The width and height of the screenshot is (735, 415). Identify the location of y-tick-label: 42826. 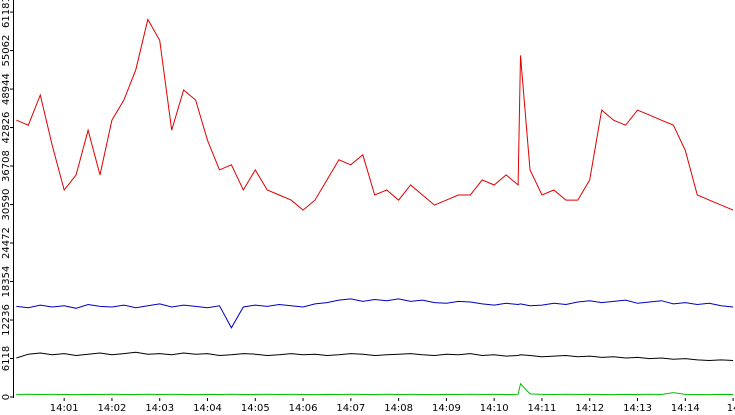
(6, 128).